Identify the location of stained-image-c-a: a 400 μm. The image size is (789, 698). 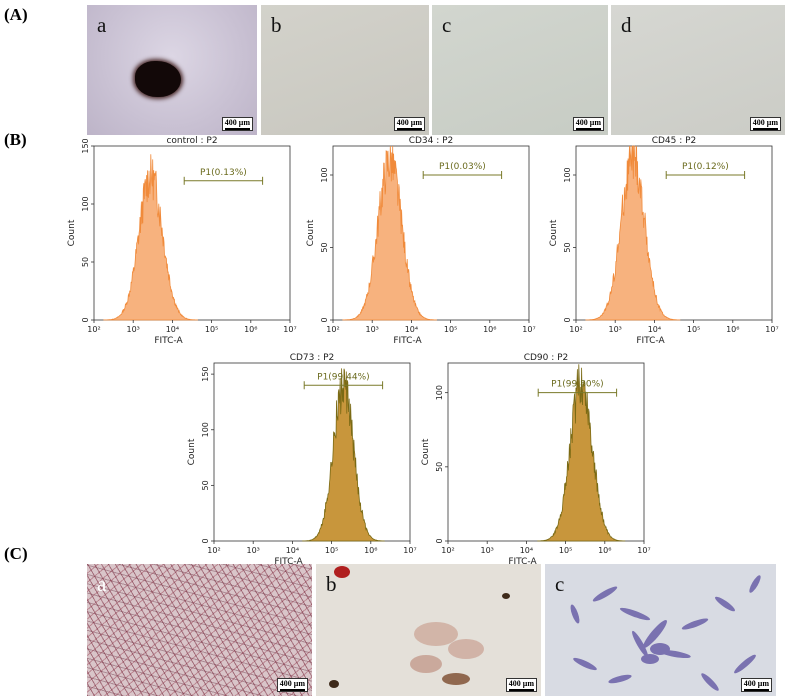
(199, 630).